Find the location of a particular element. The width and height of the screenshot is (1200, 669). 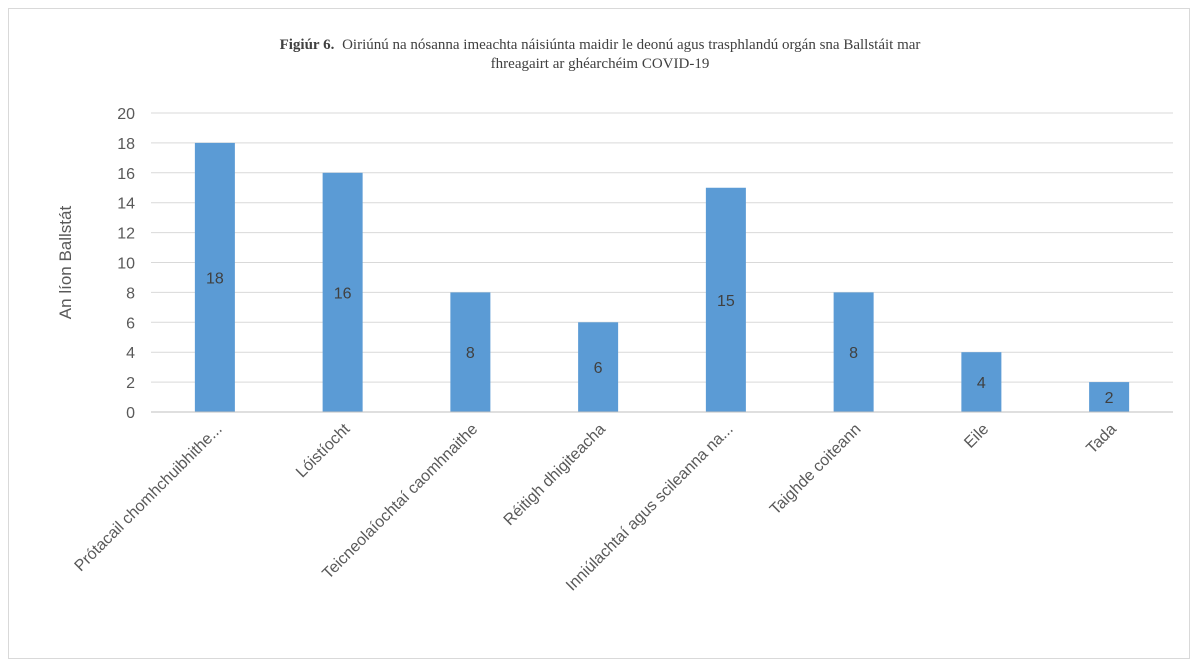

y-tick-label: 8 is located at coordinates (130, 293).